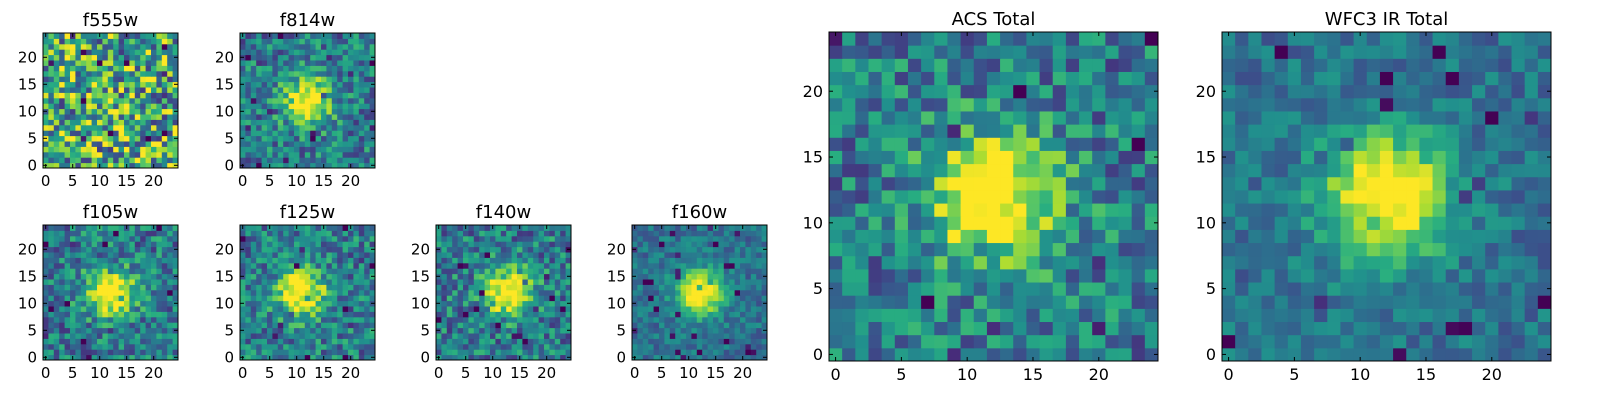 This screenshot has height=400, width=1600. What do you see at coordinates (813, 91) in the screenshot?
I see `y-tick-label: 20` at bounding box center [813, 91].